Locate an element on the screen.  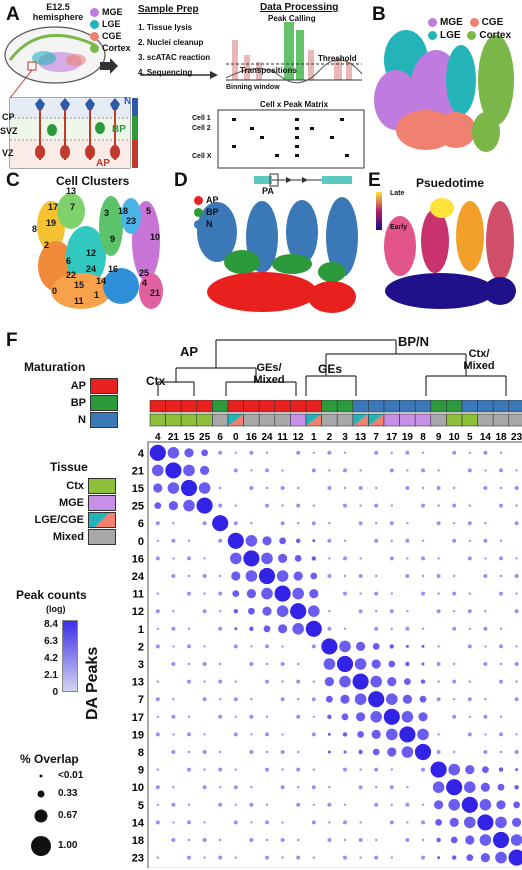
x-tick-label: 4 is located at coordinates (158, 437).